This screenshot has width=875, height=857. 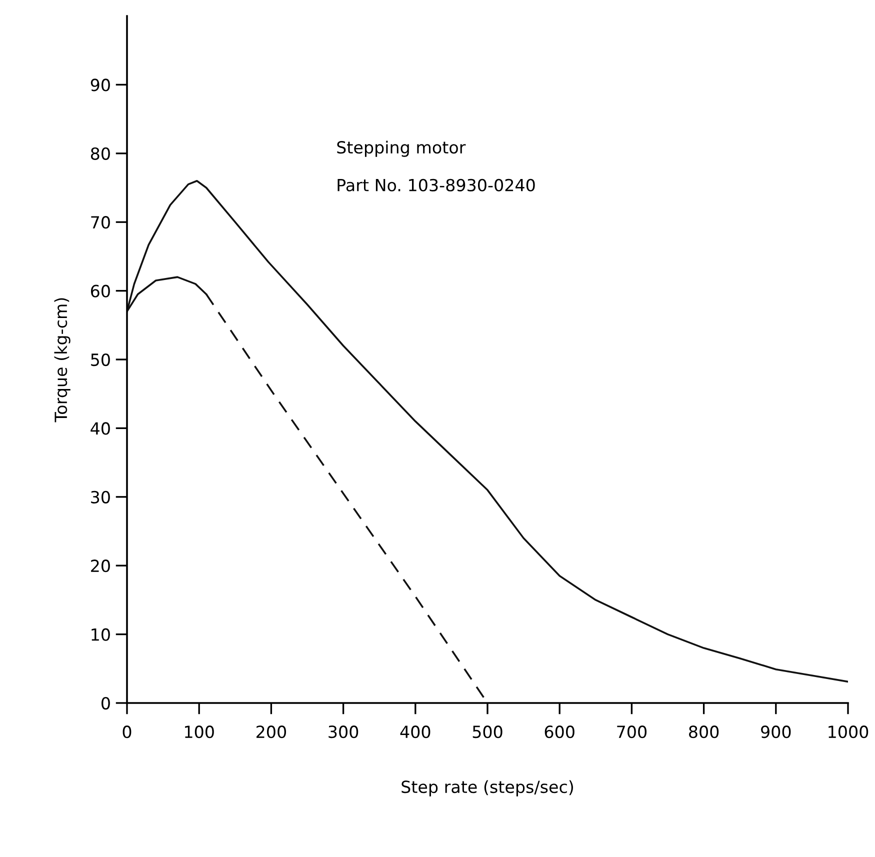 What do you see at coordinates (100, 291) in the screenshot?
I see `y-tick-label: 60` at bounding box center [100, 291].